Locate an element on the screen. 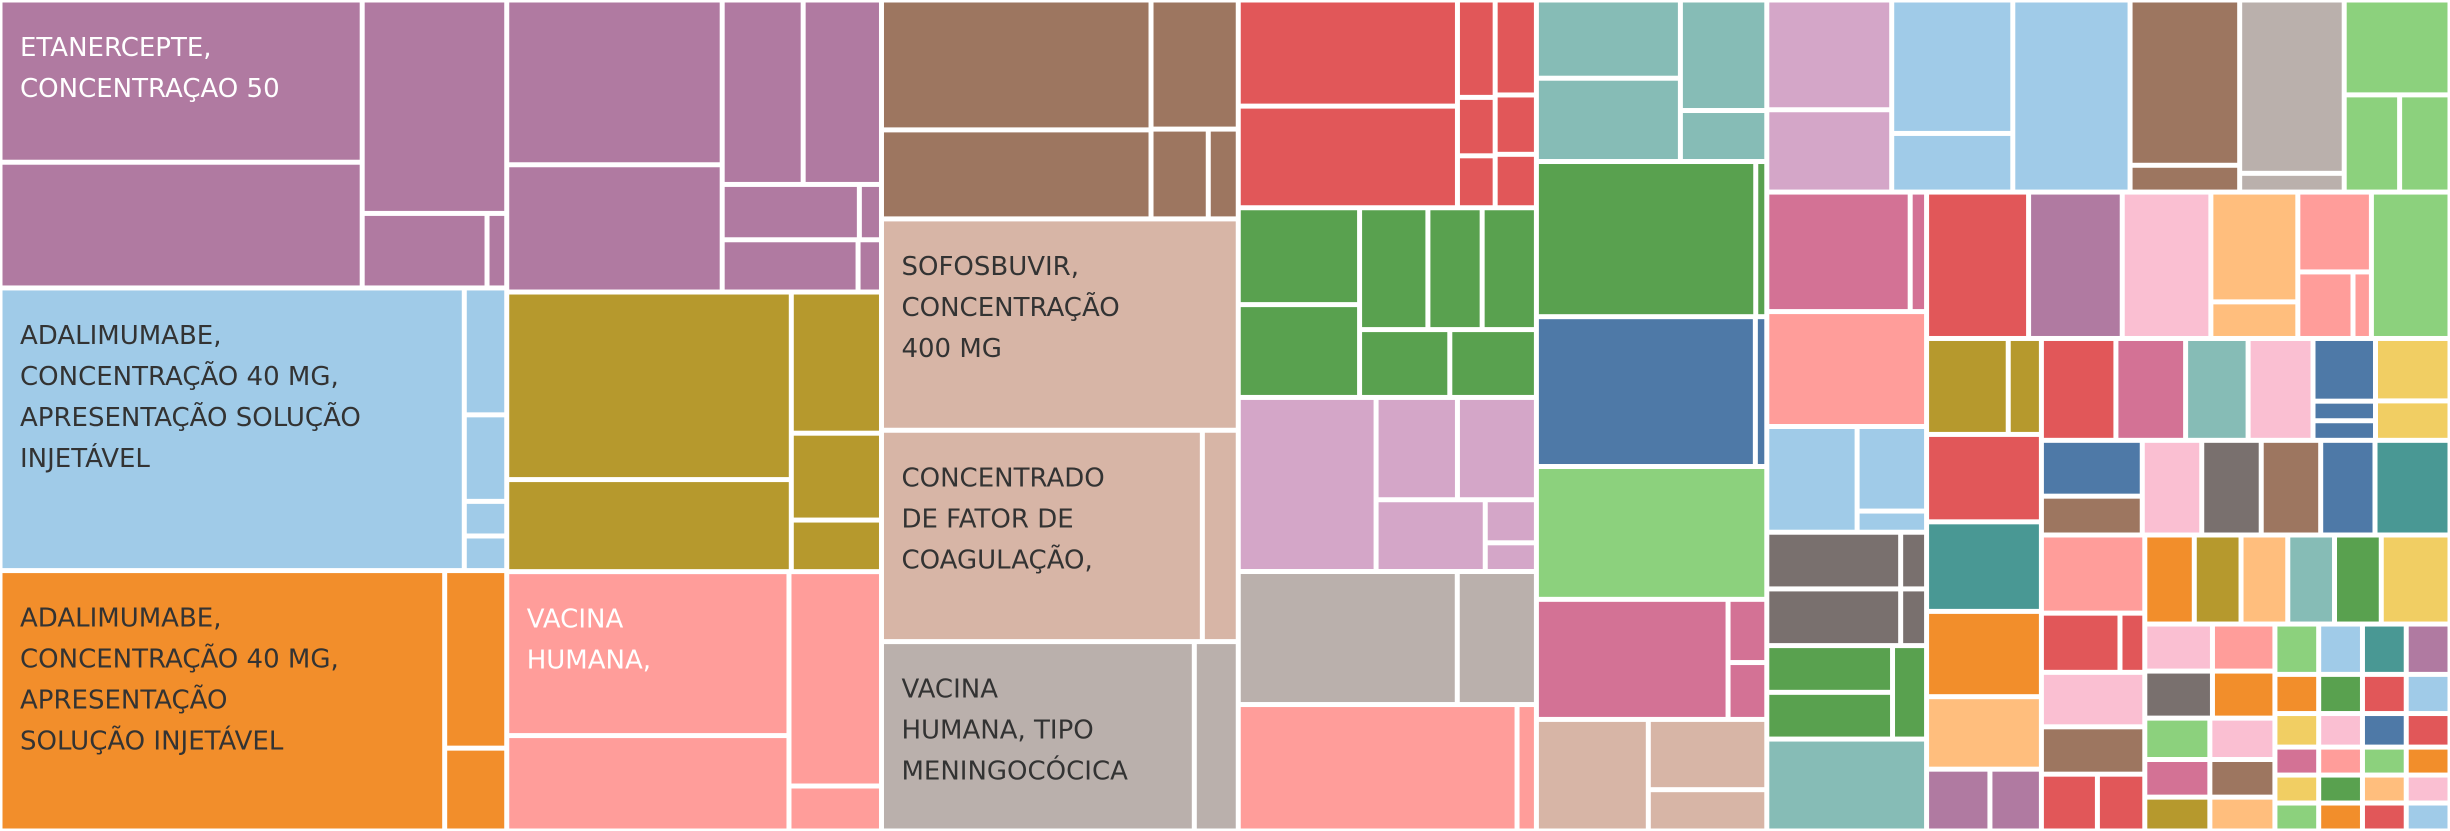 Image resolution: width=2450 pixels, height=831 pixels. tile-label-line: CONCENTRAÇÃO 40 MG, is located at coordinates (179, 376).